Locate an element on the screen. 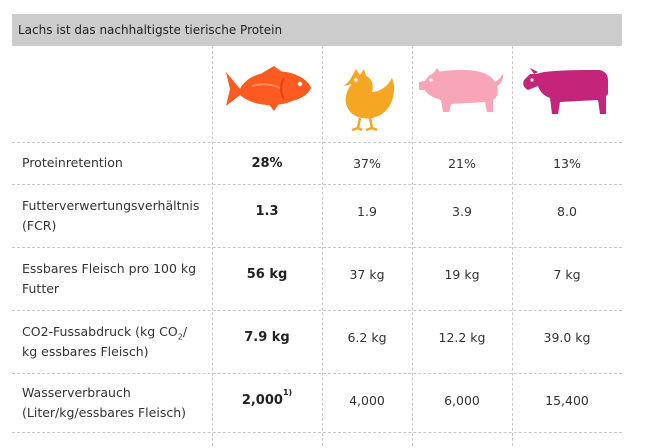 This screenshot has height=448, width=650. salmon-value-co2: 7.9 kg is located at coordinates (267, 337).